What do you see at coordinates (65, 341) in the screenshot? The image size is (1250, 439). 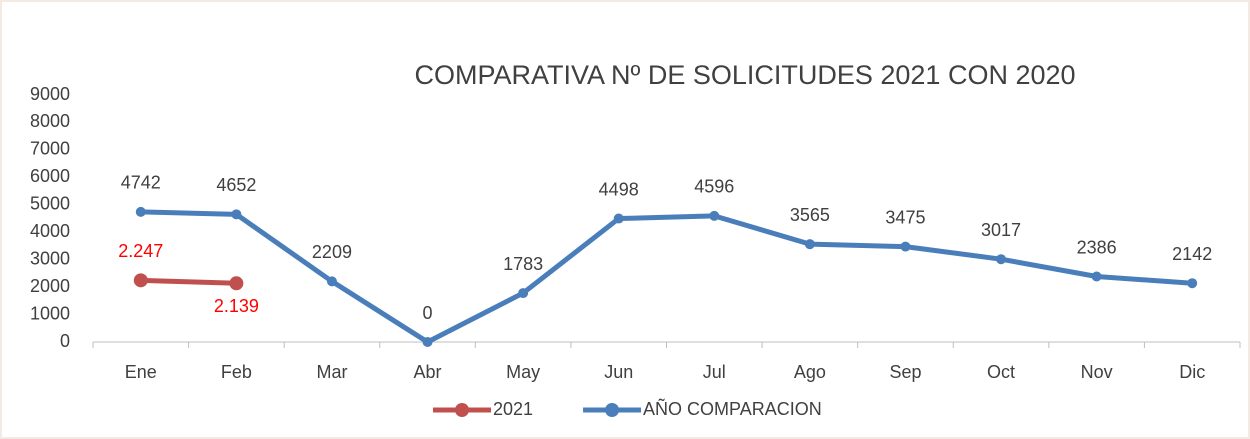 I see `y-tick-label: 0` at bounding box center [65, 341].